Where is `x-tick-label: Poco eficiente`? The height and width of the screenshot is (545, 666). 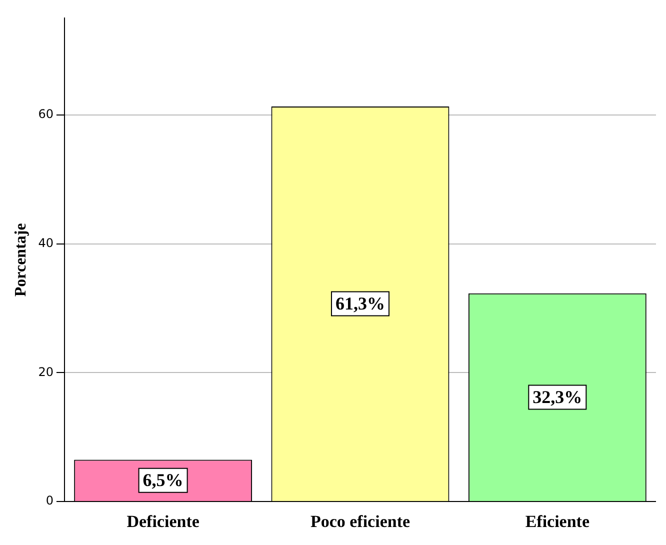
x-tick-label: Poco eficiente is located at coordinates (360, 522).